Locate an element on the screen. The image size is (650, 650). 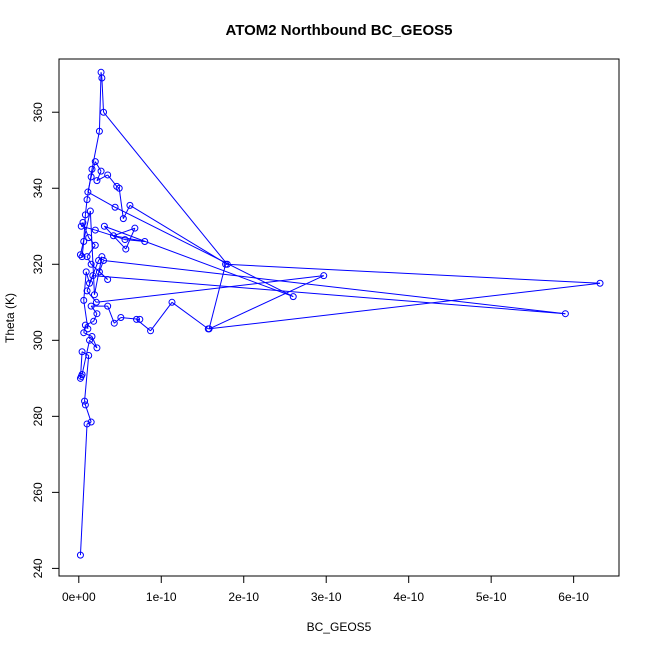
x-axis-label: BC_GEOS5 is located at coordinates (339, 627).